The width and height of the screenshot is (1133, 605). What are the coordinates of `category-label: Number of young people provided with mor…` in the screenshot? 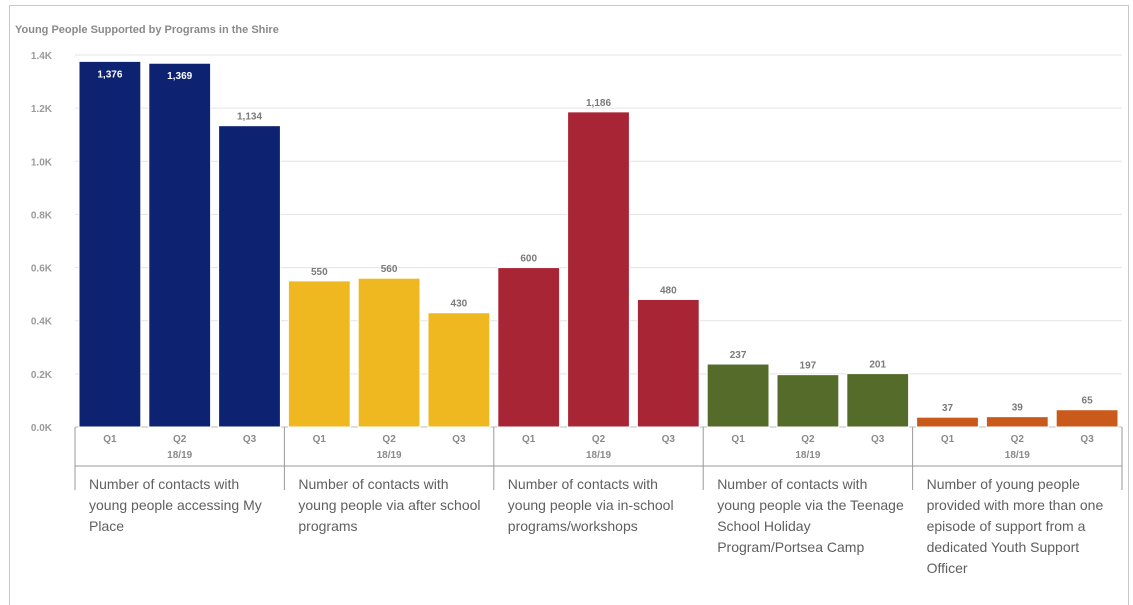 It's located at (1015, 526).